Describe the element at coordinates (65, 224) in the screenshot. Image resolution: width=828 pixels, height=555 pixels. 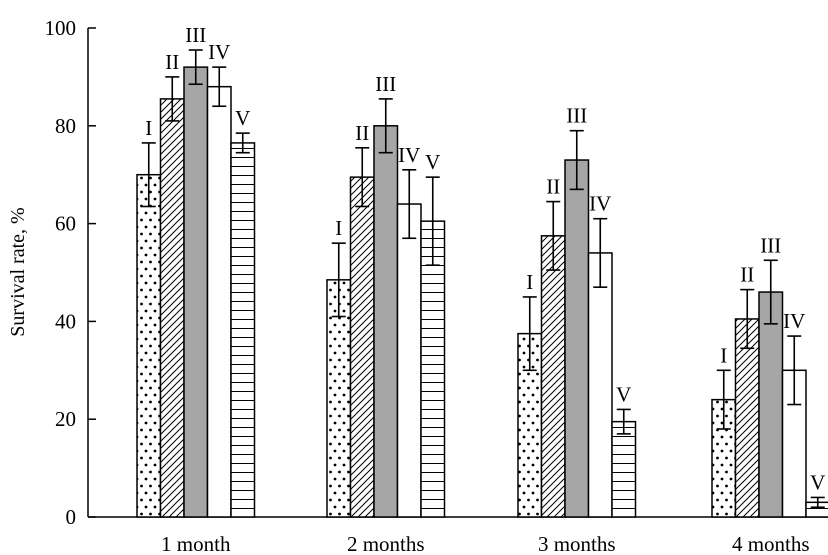
I see `y-tick-label: 60` at that location.